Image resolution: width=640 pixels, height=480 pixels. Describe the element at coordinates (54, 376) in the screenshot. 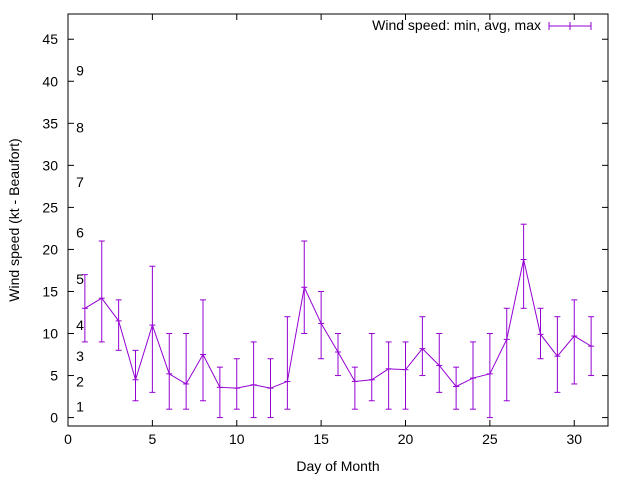

I see `y-tick-label: 5` at that location.